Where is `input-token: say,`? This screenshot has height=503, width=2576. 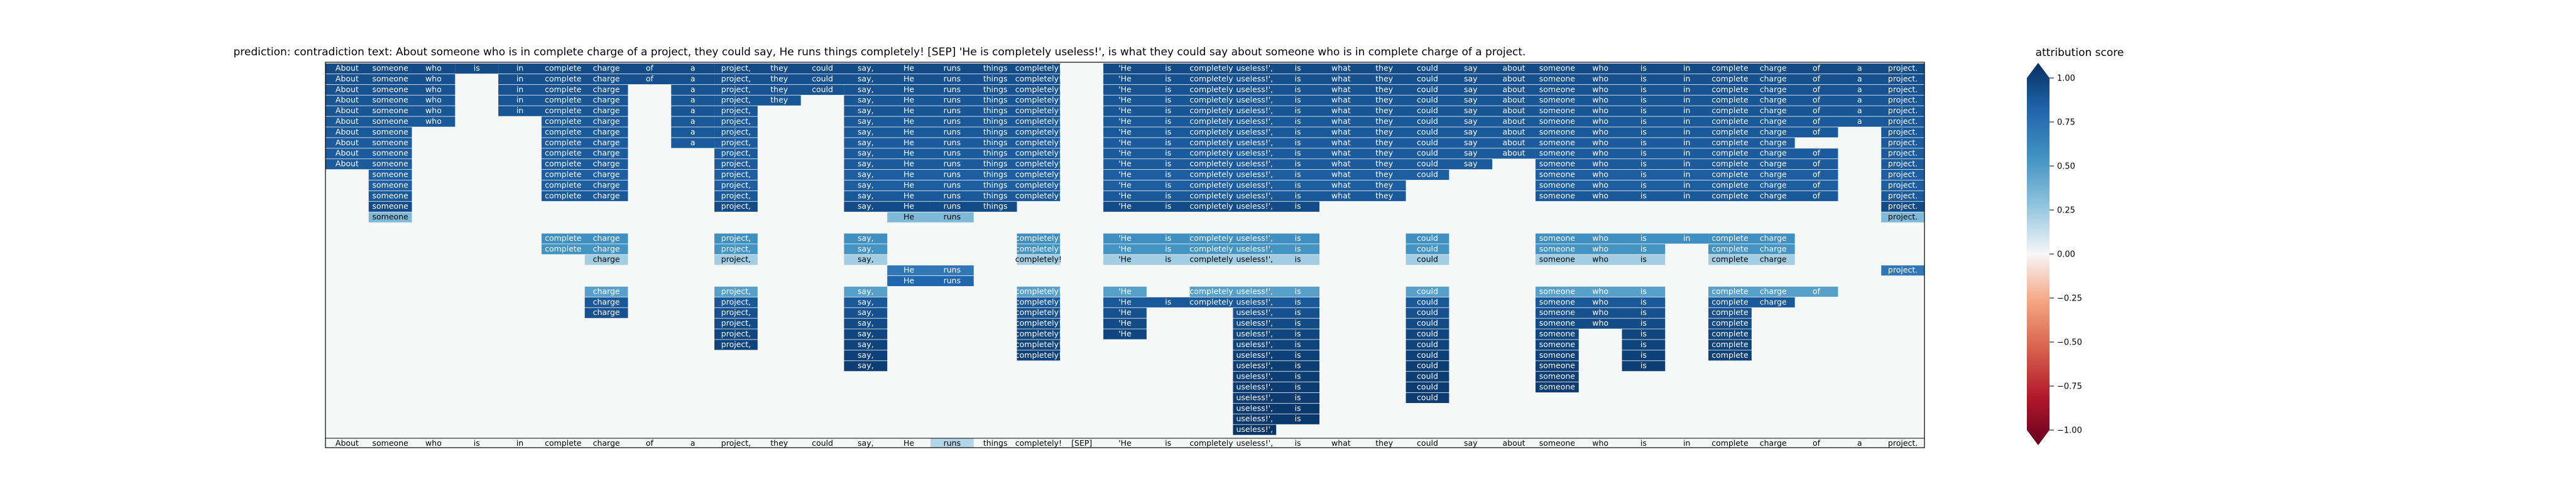 input-token: say, is located at coordinates (866, 443).